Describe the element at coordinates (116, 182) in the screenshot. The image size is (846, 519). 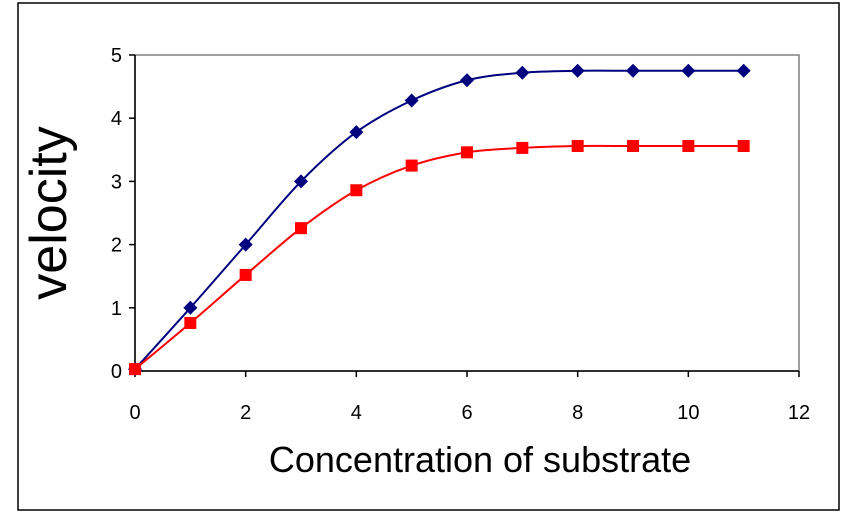
I see `y-tick-label: 3` at that location.